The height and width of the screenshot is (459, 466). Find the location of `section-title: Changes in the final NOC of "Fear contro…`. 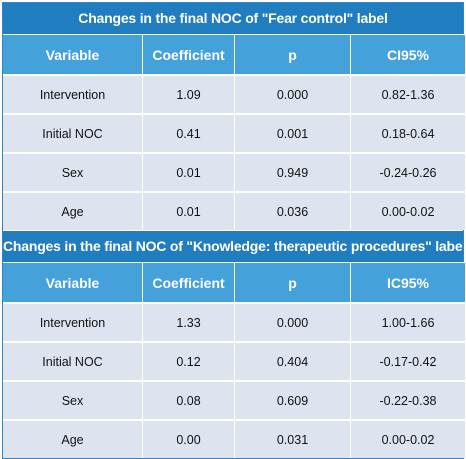

section-title: Changes in the final NOC of "Fear contro… is located at coordinates (233, 18).